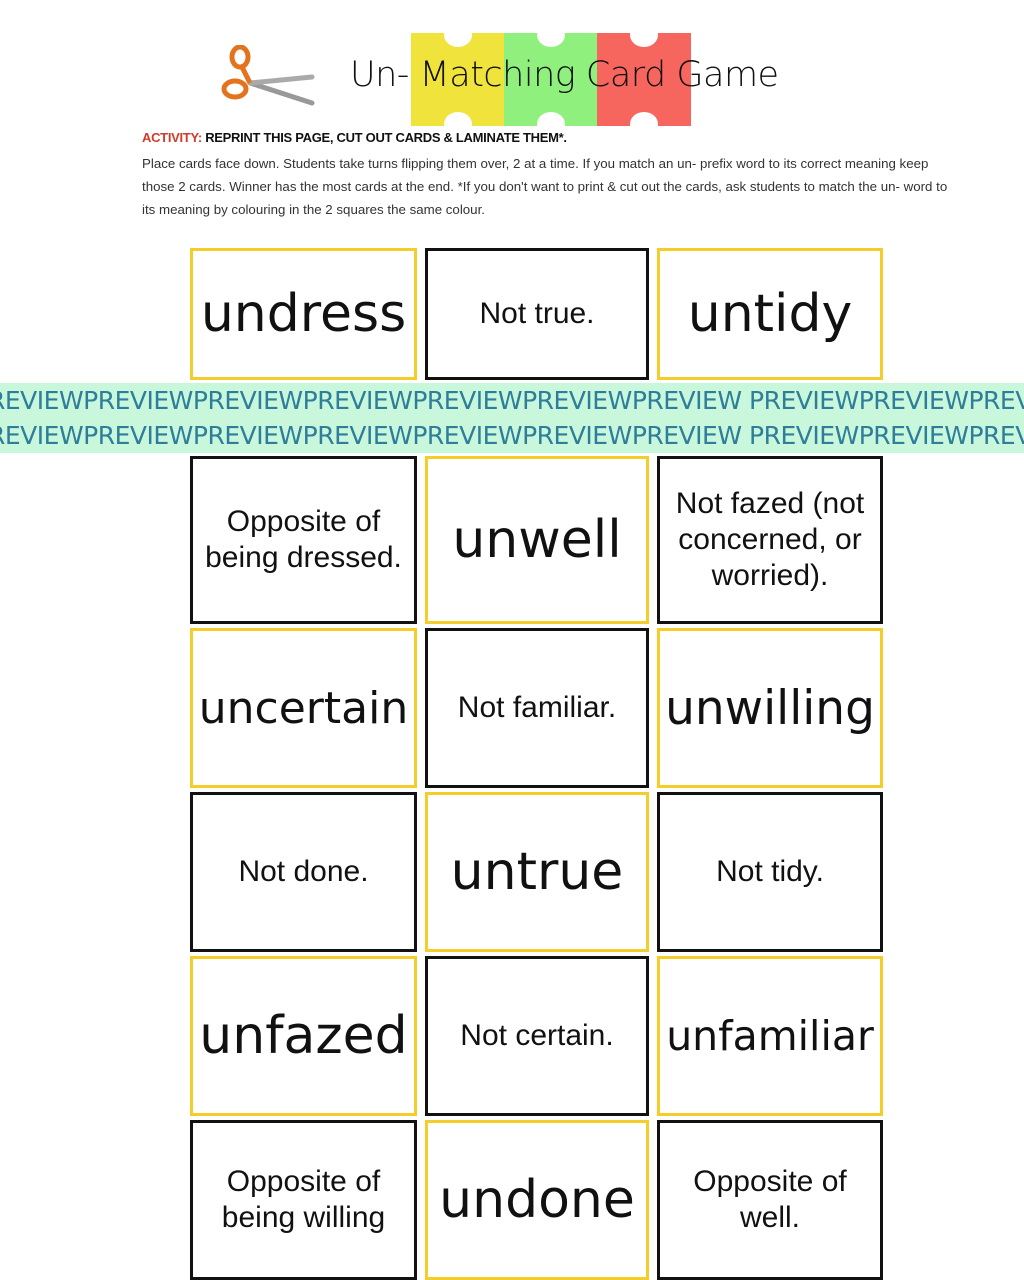 This screenshot has width=1024, height=1280. I want to click on card-word: undone, so click(537, 1200).